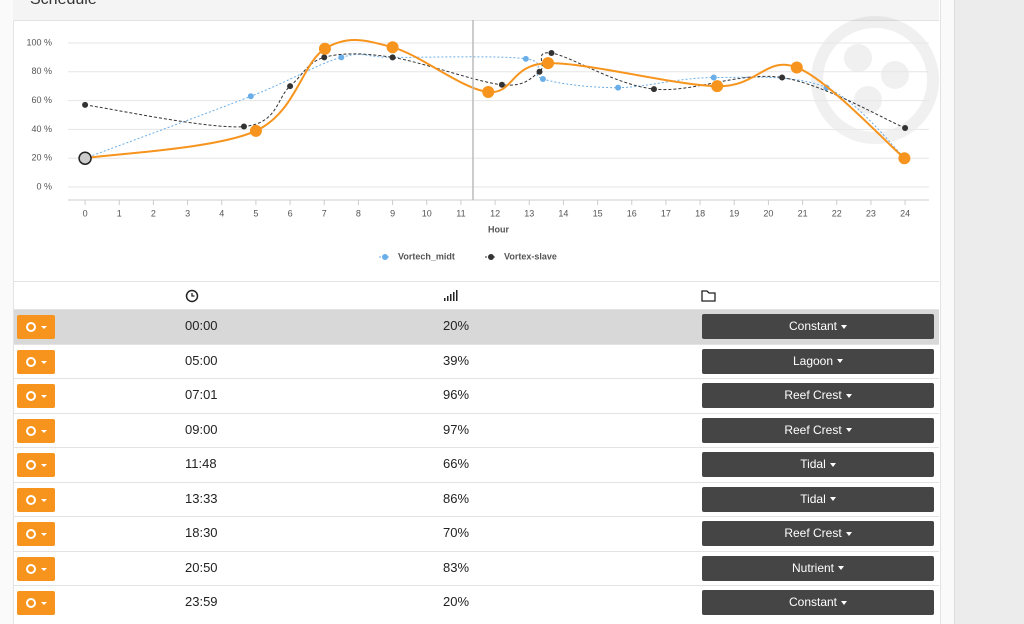  I want to click on y-tick-label: 0 %, so click(44, 186).